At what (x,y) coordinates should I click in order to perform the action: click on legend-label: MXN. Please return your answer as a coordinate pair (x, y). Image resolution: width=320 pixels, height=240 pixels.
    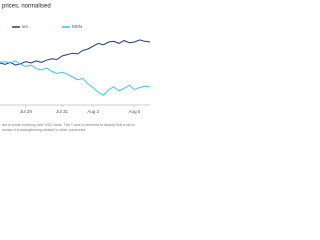
    Looking at the image, I should click on (77, 26).